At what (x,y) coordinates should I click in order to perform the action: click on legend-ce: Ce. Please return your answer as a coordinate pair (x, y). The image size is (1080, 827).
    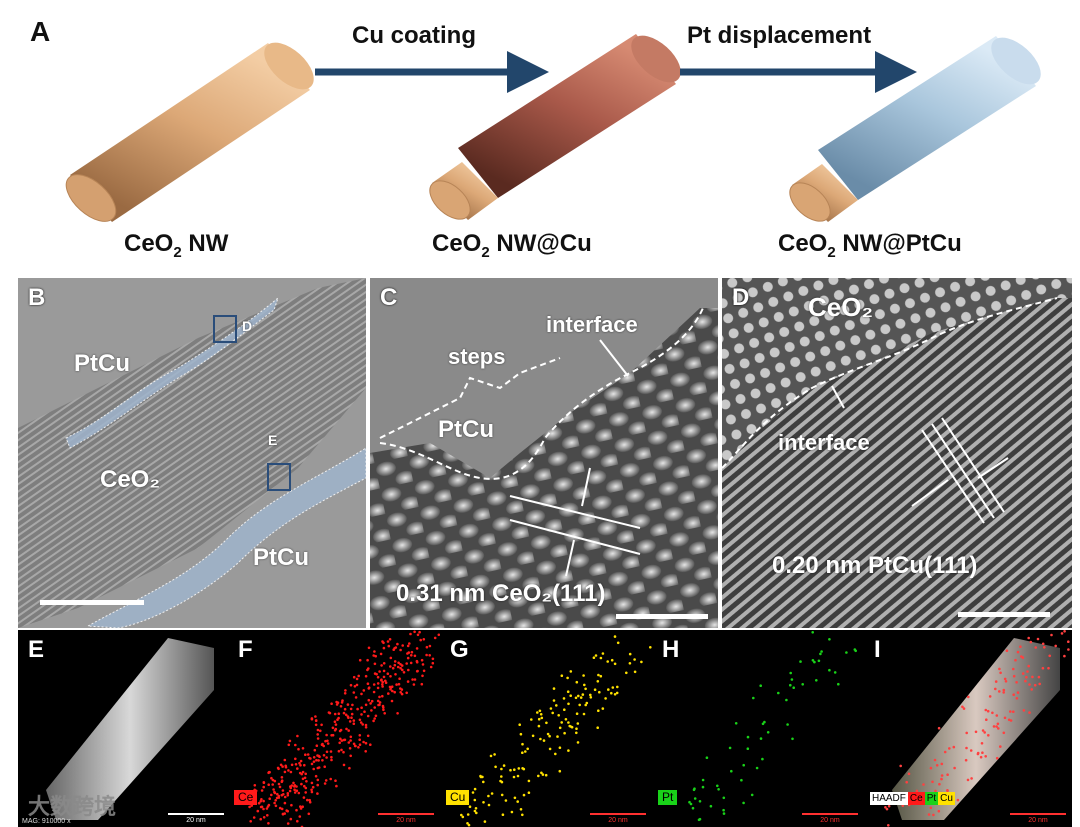
    Looking at the image, I should click on (246, 797).